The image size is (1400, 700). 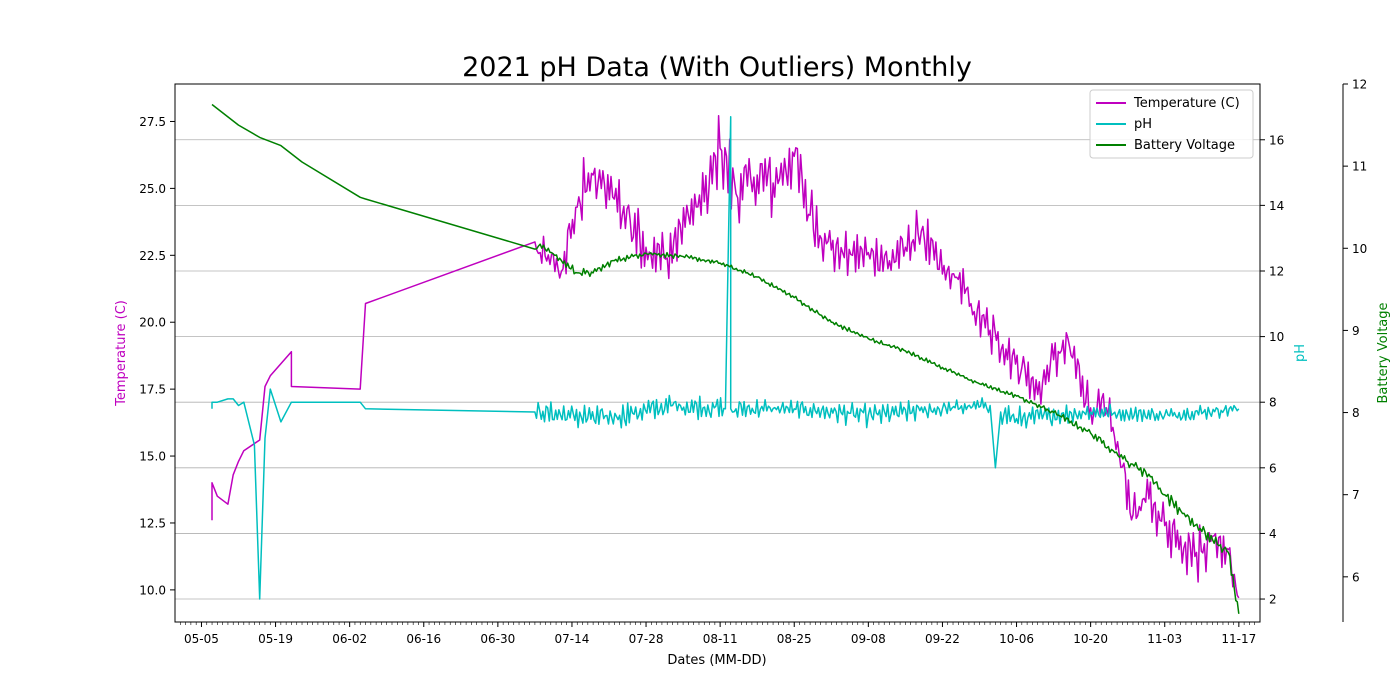 What do you see at coordinates (1359, 167) in the screenshot?
I see `battery-tick-label: 11` at bounding box center [1359, 167].